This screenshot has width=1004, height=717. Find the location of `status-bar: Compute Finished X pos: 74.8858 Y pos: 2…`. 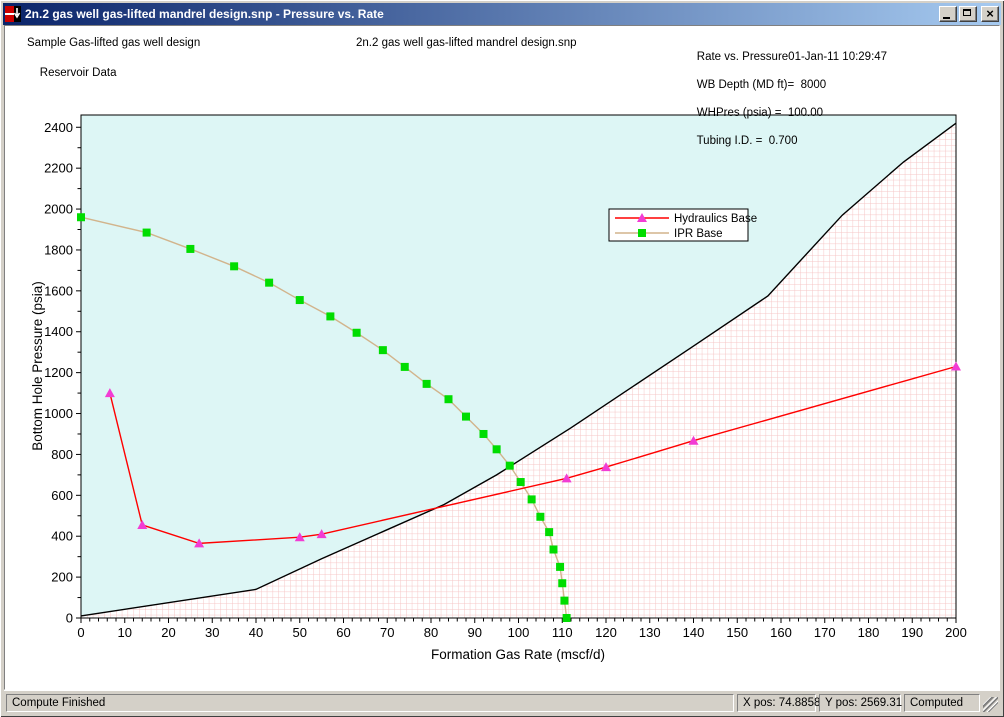

status-bar: Compute Finished X pos: 74.8858 Y pos: 2… is located at coordinates (502, 702).